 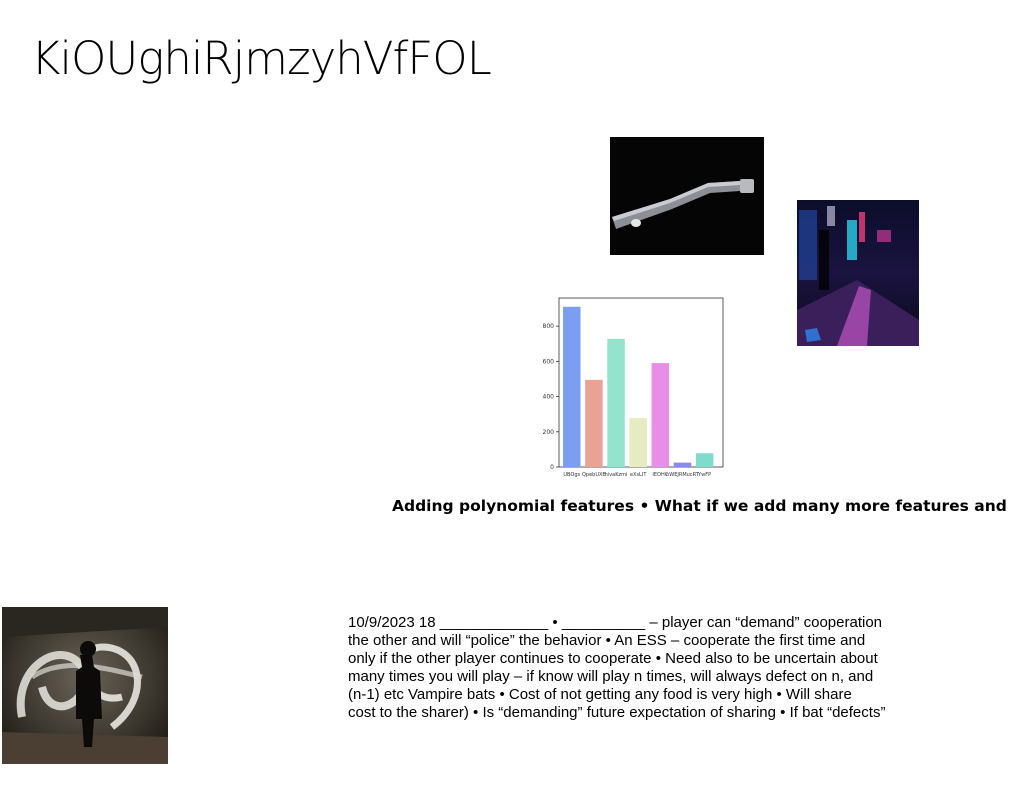 What do you see at coordinates (683, 475) in the screenshot?
I see `x-tick-label: nWEJRMucRT` at bounding box center [683, 475].